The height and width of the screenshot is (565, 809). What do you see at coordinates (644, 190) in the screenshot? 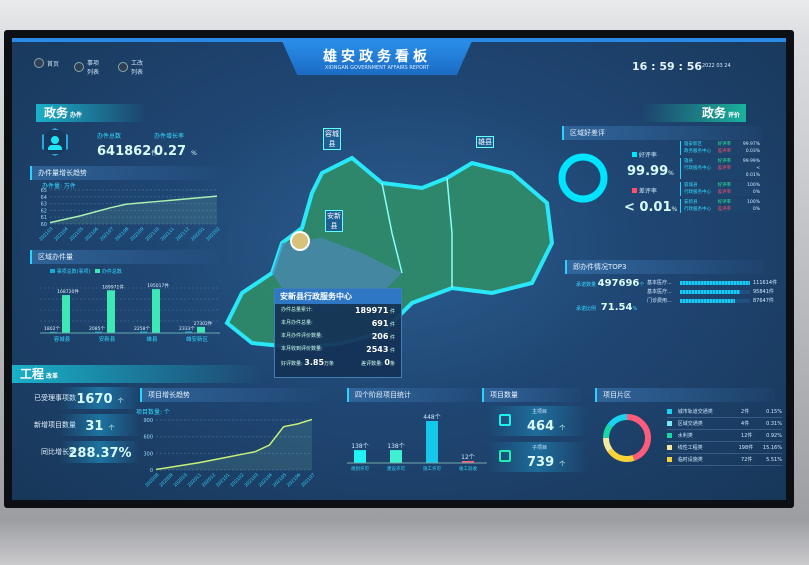
I see `bad-rate-label: 差评率` at bounding box center [644, 190].